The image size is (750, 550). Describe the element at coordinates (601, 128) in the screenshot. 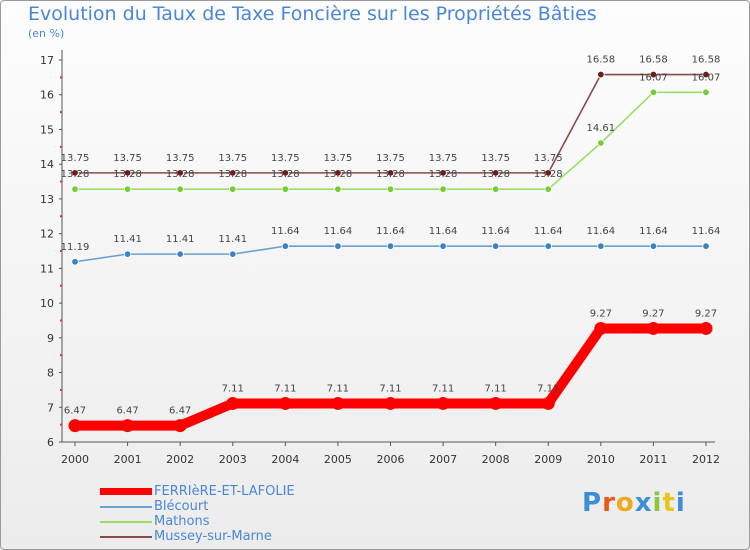

I see `data-label: 14.61` at that location.